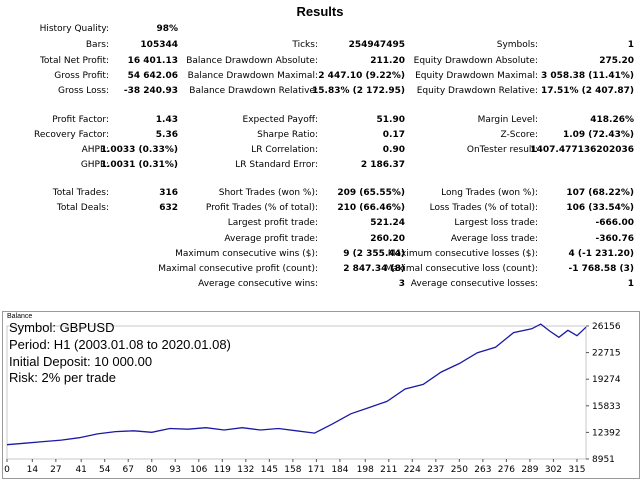  Describe the element at coordinates (371, 208) in the screenshot. I see `profit-trades-value: 210 (66.46%)` at that location.